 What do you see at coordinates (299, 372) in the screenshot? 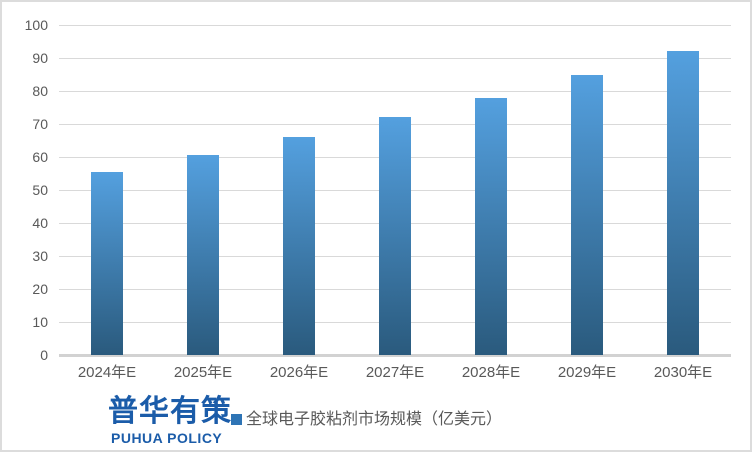
I see `x-axis-tick-label: 2026年E` at bounding box center [299, 372].